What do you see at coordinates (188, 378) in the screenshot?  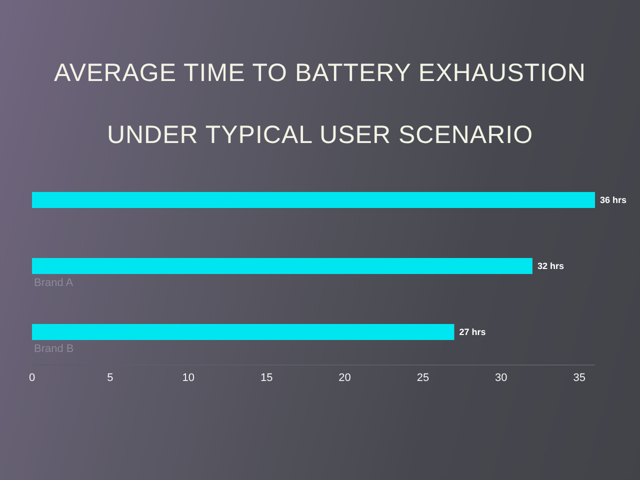 I see `x-tick-label: 10` at bounding box center [188, 378].